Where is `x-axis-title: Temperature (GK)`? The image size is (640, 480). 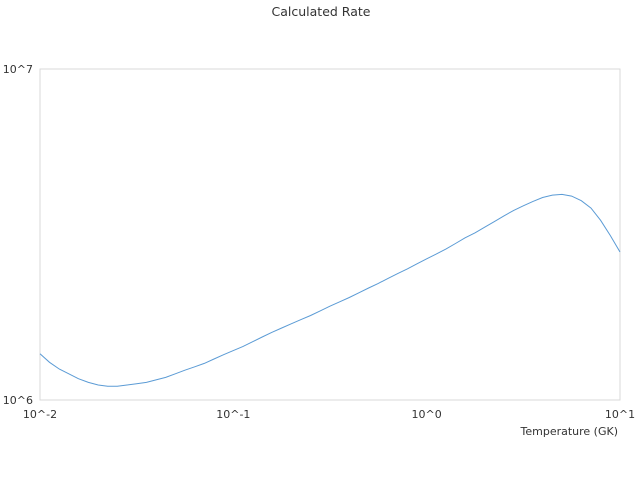
x-axis-title: Temperature (GK) is located at coordinates (569, 431).